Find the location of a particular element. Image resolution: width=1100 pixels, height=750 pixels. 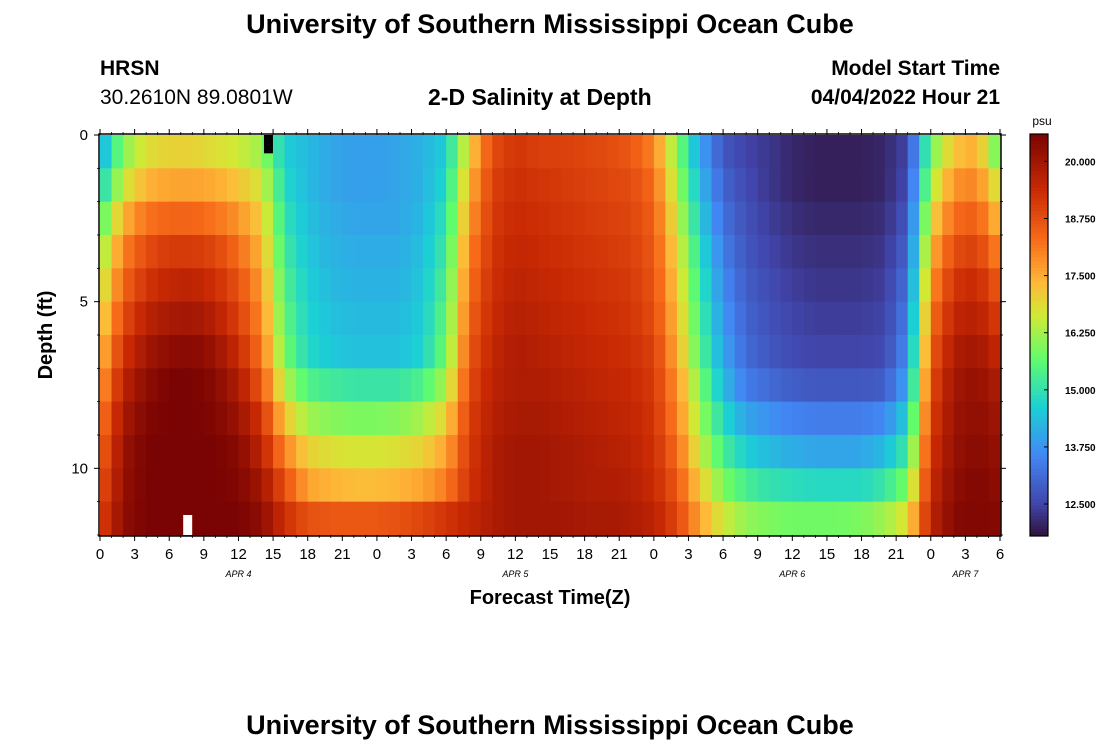

plot-title: 2-D Salinity at Depth is located at coordinates (540, 97).